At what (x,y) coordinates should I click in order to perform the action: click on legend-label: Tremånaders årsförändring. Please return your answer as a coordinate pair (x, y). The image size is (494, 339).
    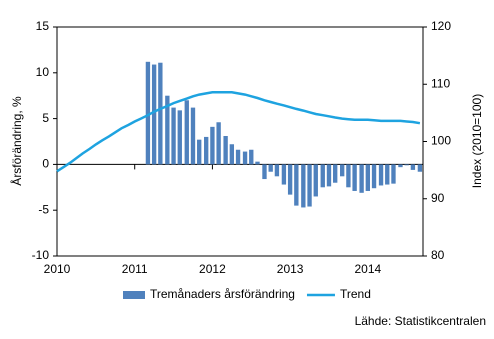
    Looking at the image, I should click on (222, 294).